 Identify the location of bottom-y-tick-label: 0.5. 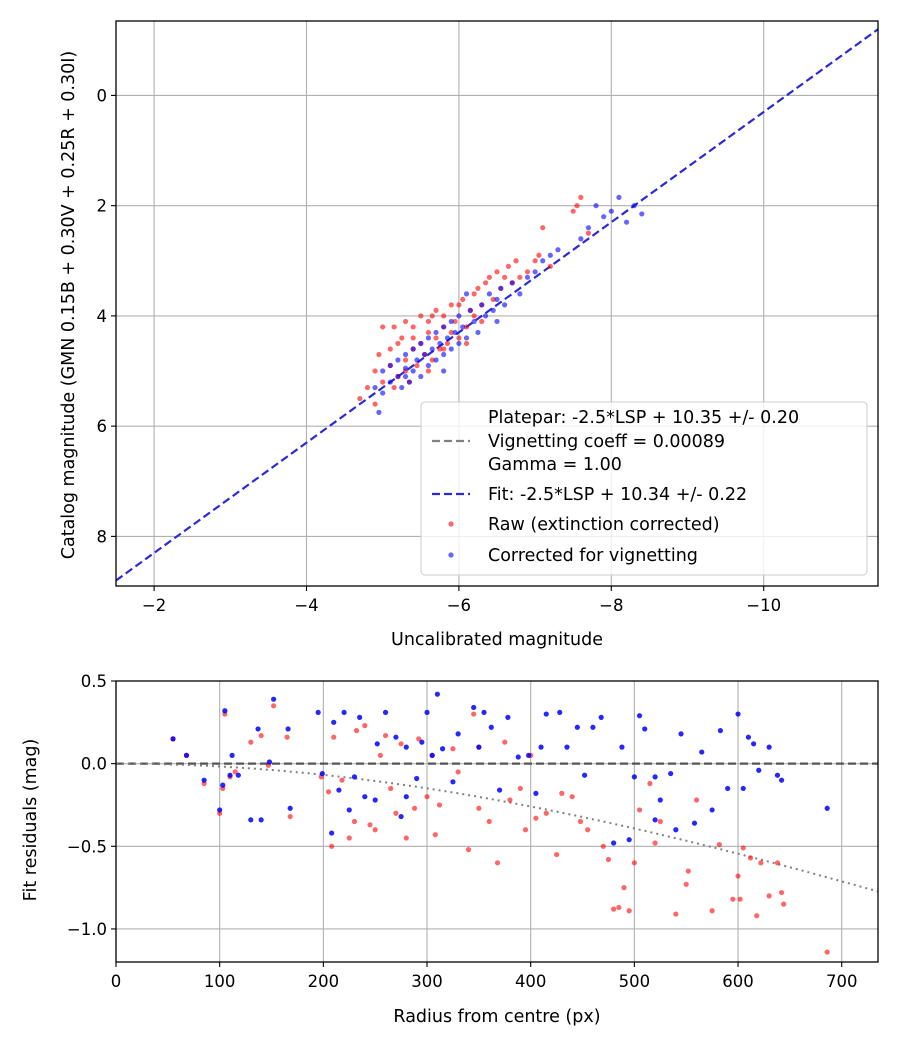
(94, 681).